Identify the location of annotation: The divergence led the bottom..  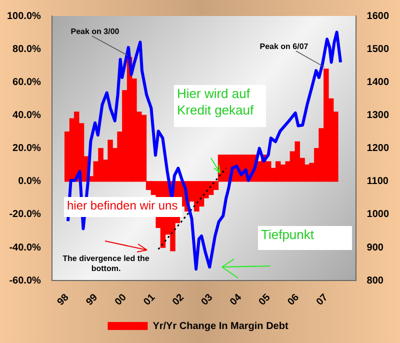
(106, 264).